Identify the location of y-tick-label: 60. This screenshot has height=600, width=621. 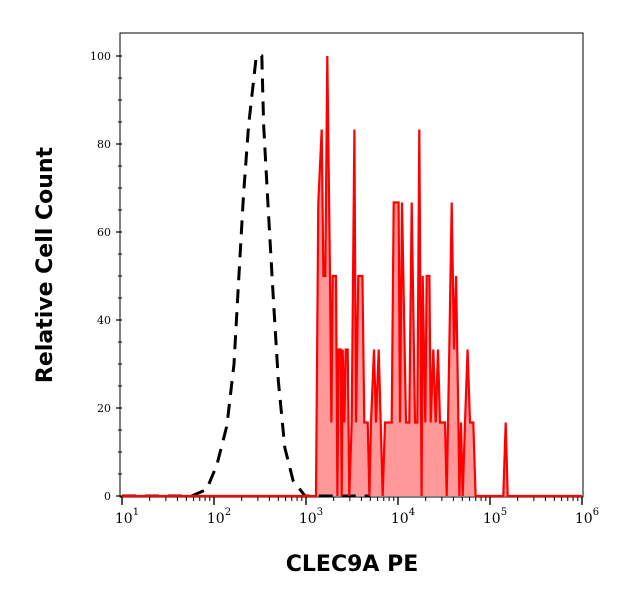
(104, 232).